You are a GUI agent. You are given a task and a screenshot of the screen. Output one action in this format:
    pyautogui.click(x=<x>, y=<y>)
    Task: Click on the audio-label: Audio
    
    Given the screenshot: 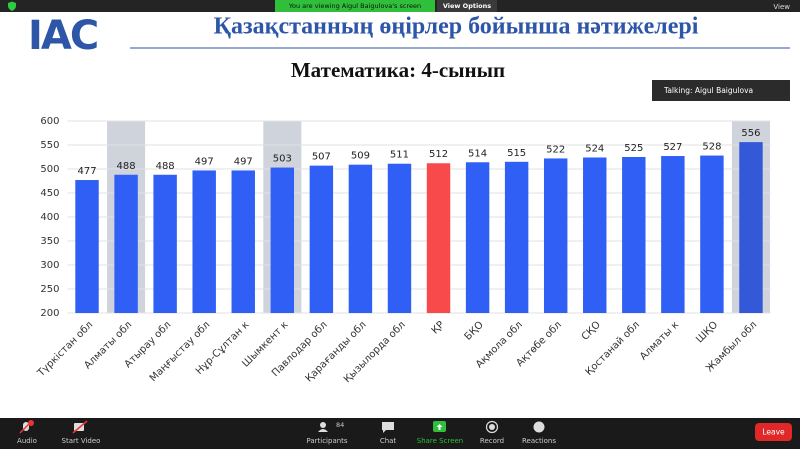 What is the action you would take?
    pyautogui.click(x=27, y=441)
    